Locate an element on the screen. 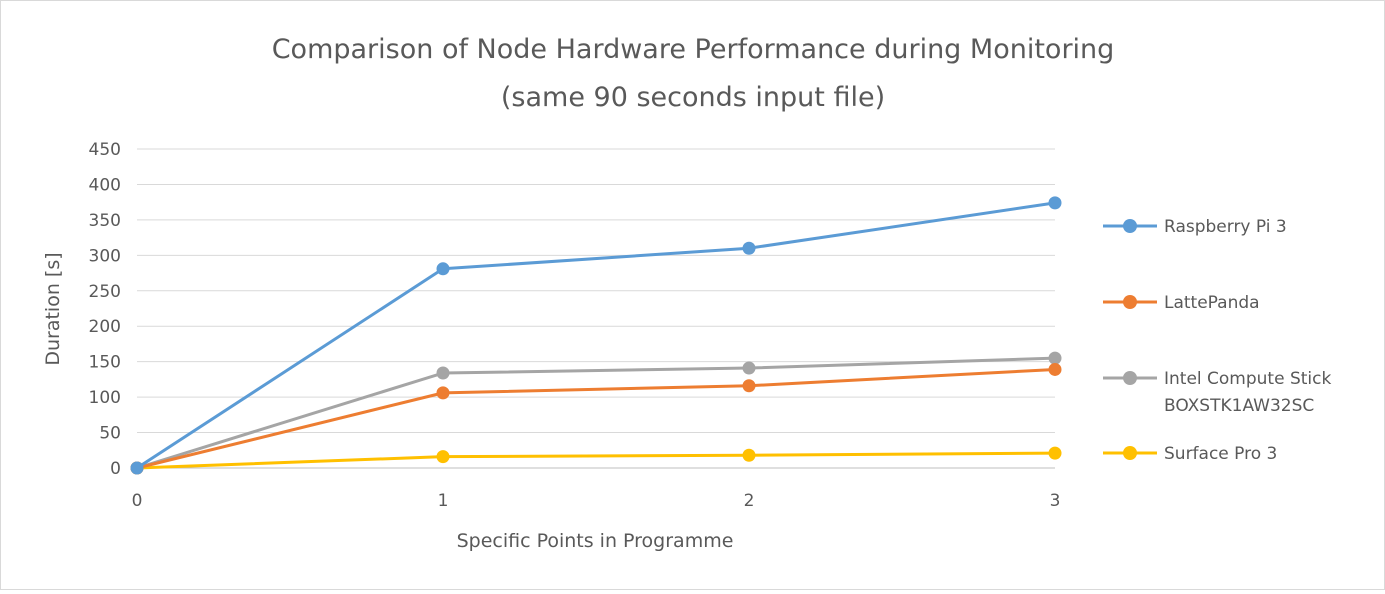 This screenshot has width=1385, height=594. x-tick-label: 0 is located at coordinates (137, 501).